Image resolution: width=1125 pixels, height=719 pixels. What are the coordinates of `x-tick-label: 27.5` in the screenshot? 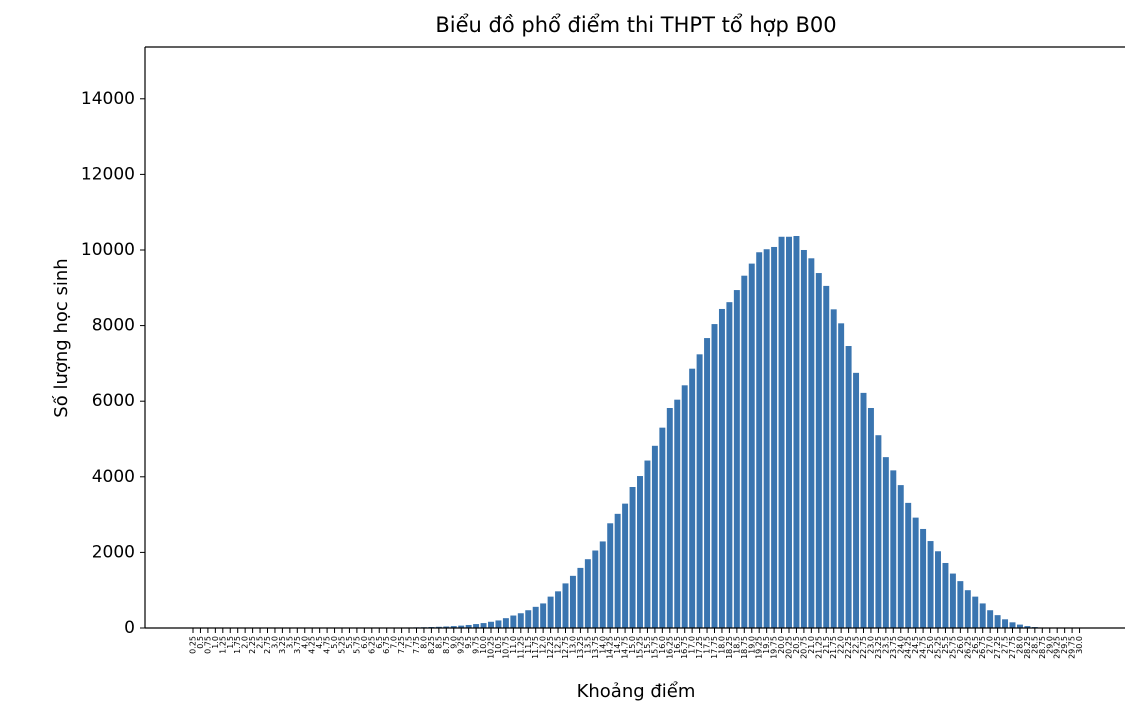 It's located at (1005, 645).